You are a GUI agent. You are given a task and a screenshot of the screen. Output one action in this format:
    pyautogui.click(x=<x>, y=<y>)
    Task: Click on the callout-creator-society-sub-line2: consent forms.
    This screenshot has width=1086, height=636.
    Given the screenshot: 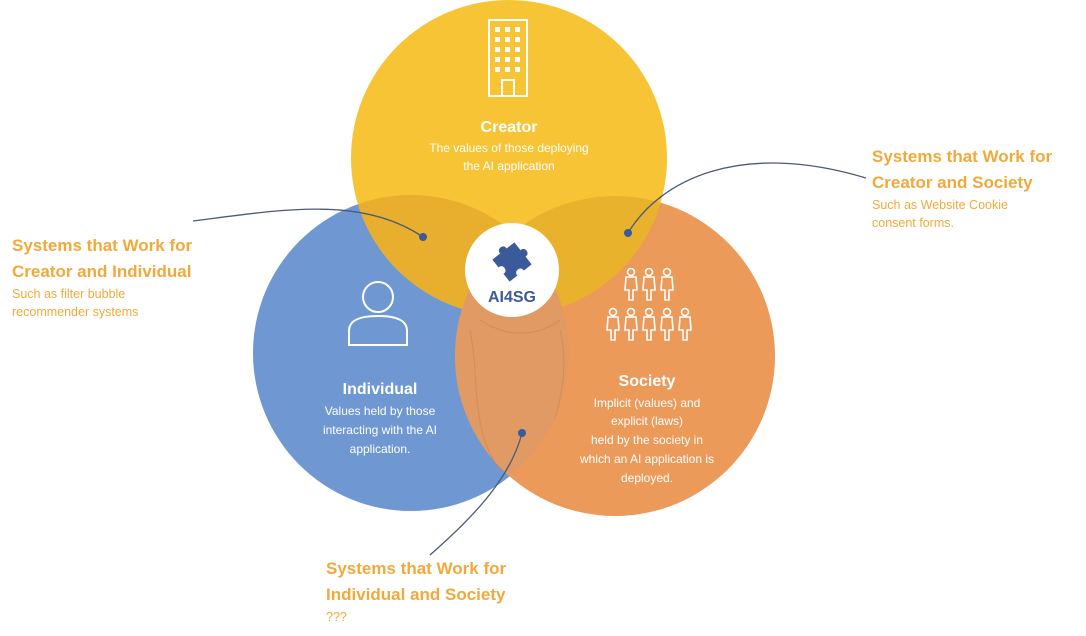 What is the action you would take?
    pyautogui.click(x=913, y=223)
    